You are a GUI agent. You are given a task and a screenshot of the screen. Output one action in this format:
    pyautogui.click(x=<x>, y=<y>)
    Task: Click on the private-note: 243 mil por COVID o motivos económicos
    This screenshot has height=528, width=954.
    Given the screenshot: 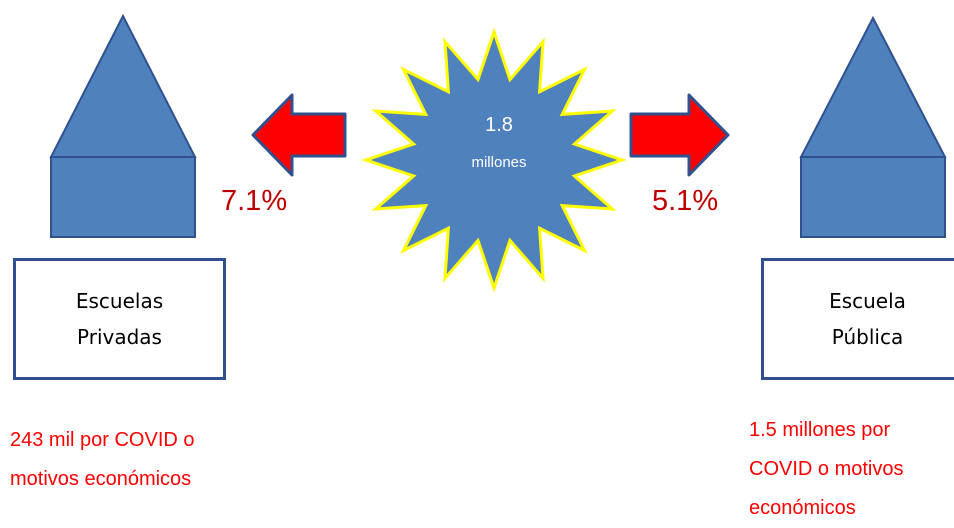 What is the action you would take?
    pyautogui.click(x=102, y=459)
    